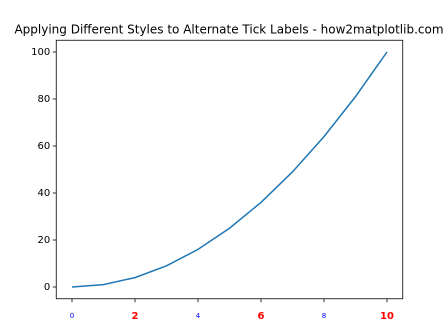 Image resolution: width=448 pixels, height=336 pixels. I want to click on x-tick-label: 10, so click(387, 316).